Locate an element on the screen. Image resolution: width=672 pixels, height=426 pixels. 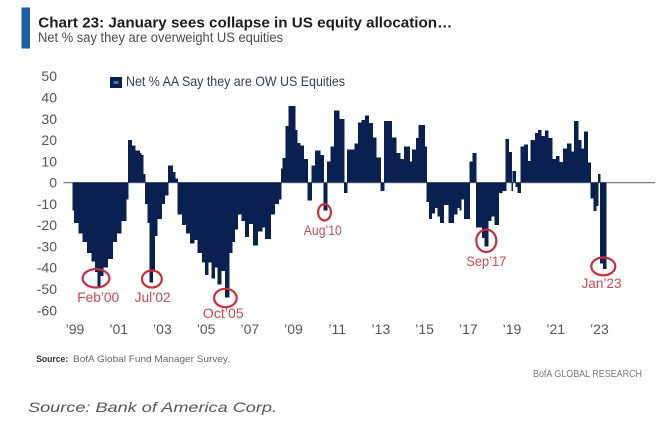
svg-text: 30 is located at coordinates (49, 119).